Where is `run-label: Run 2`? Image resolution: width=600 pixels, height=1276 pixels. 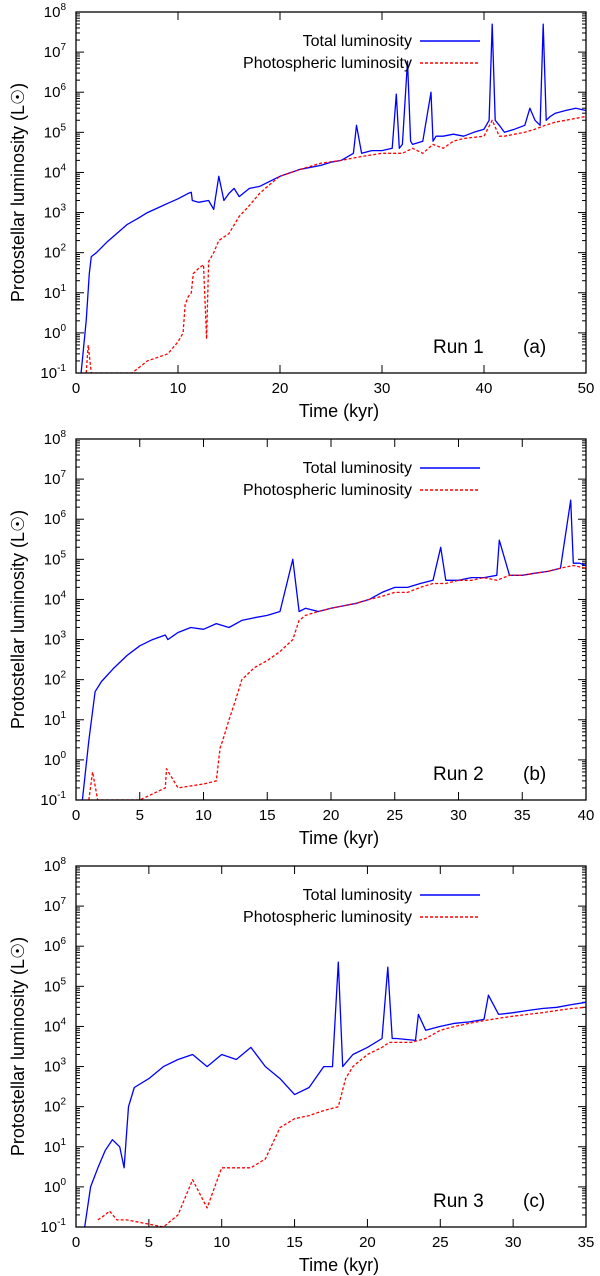 run-label: Run 2 is located at coordinates (458, 774).